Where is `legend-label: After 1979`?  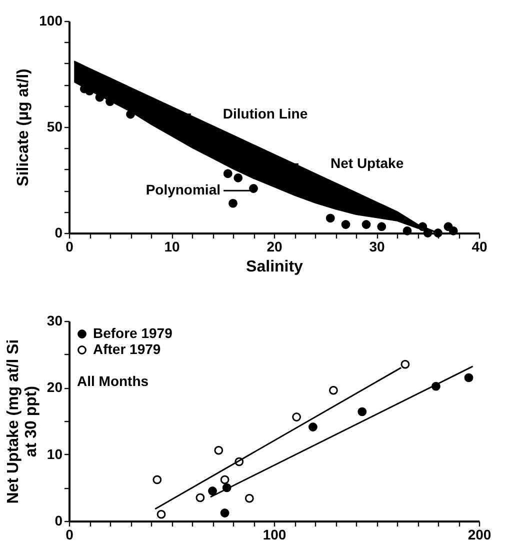 legend-label: After 1979 is located at coordinates (127, 349).